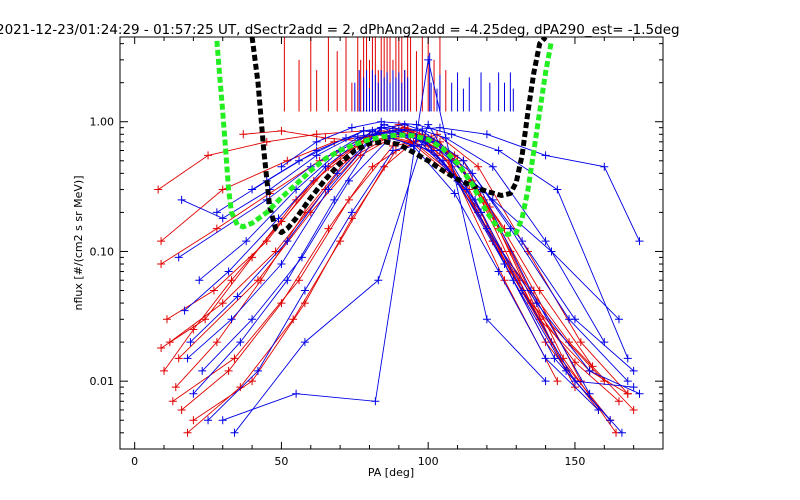 The height and width of the screenshot is (500, 800). What do you see at coordinates (102, 381) in the screenshot?
I see `y-tick-label: 0.01` at bounding box center [102, 381].